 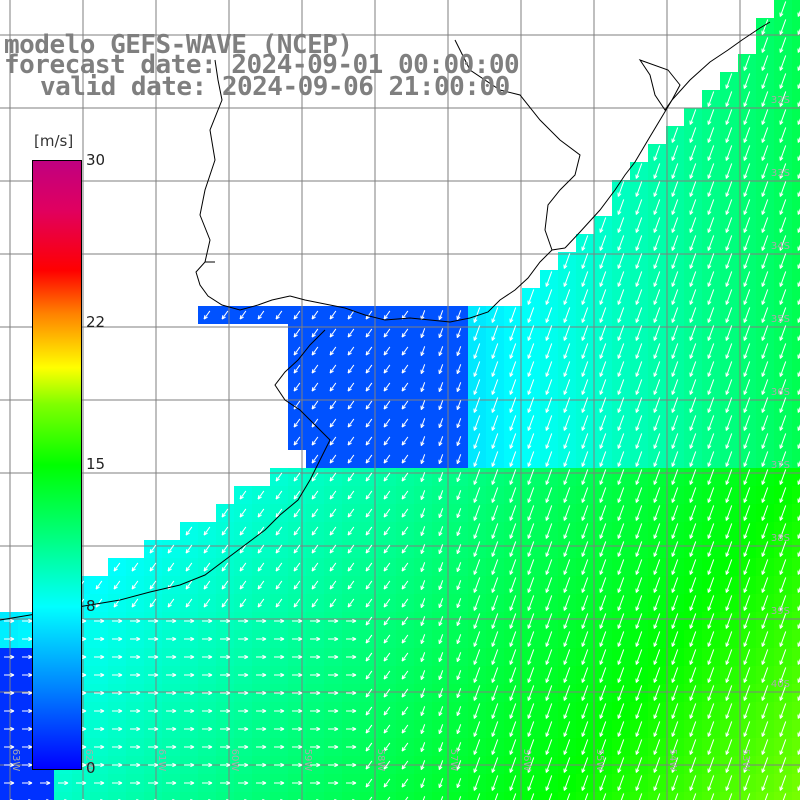 What do you see at coordinates (780, 246) in the screenshot?
I see `lat-label: 34S` at bounding box center [780, 246].